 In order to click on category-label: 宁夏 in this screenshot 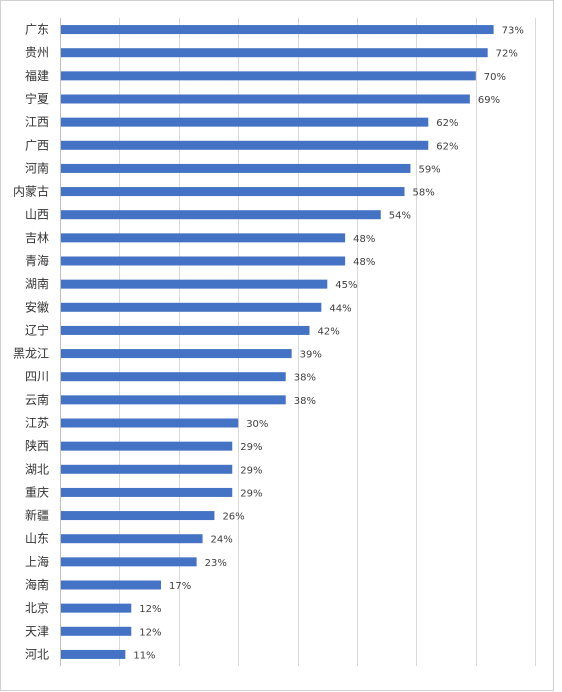, I will do `click(37, 98)`.